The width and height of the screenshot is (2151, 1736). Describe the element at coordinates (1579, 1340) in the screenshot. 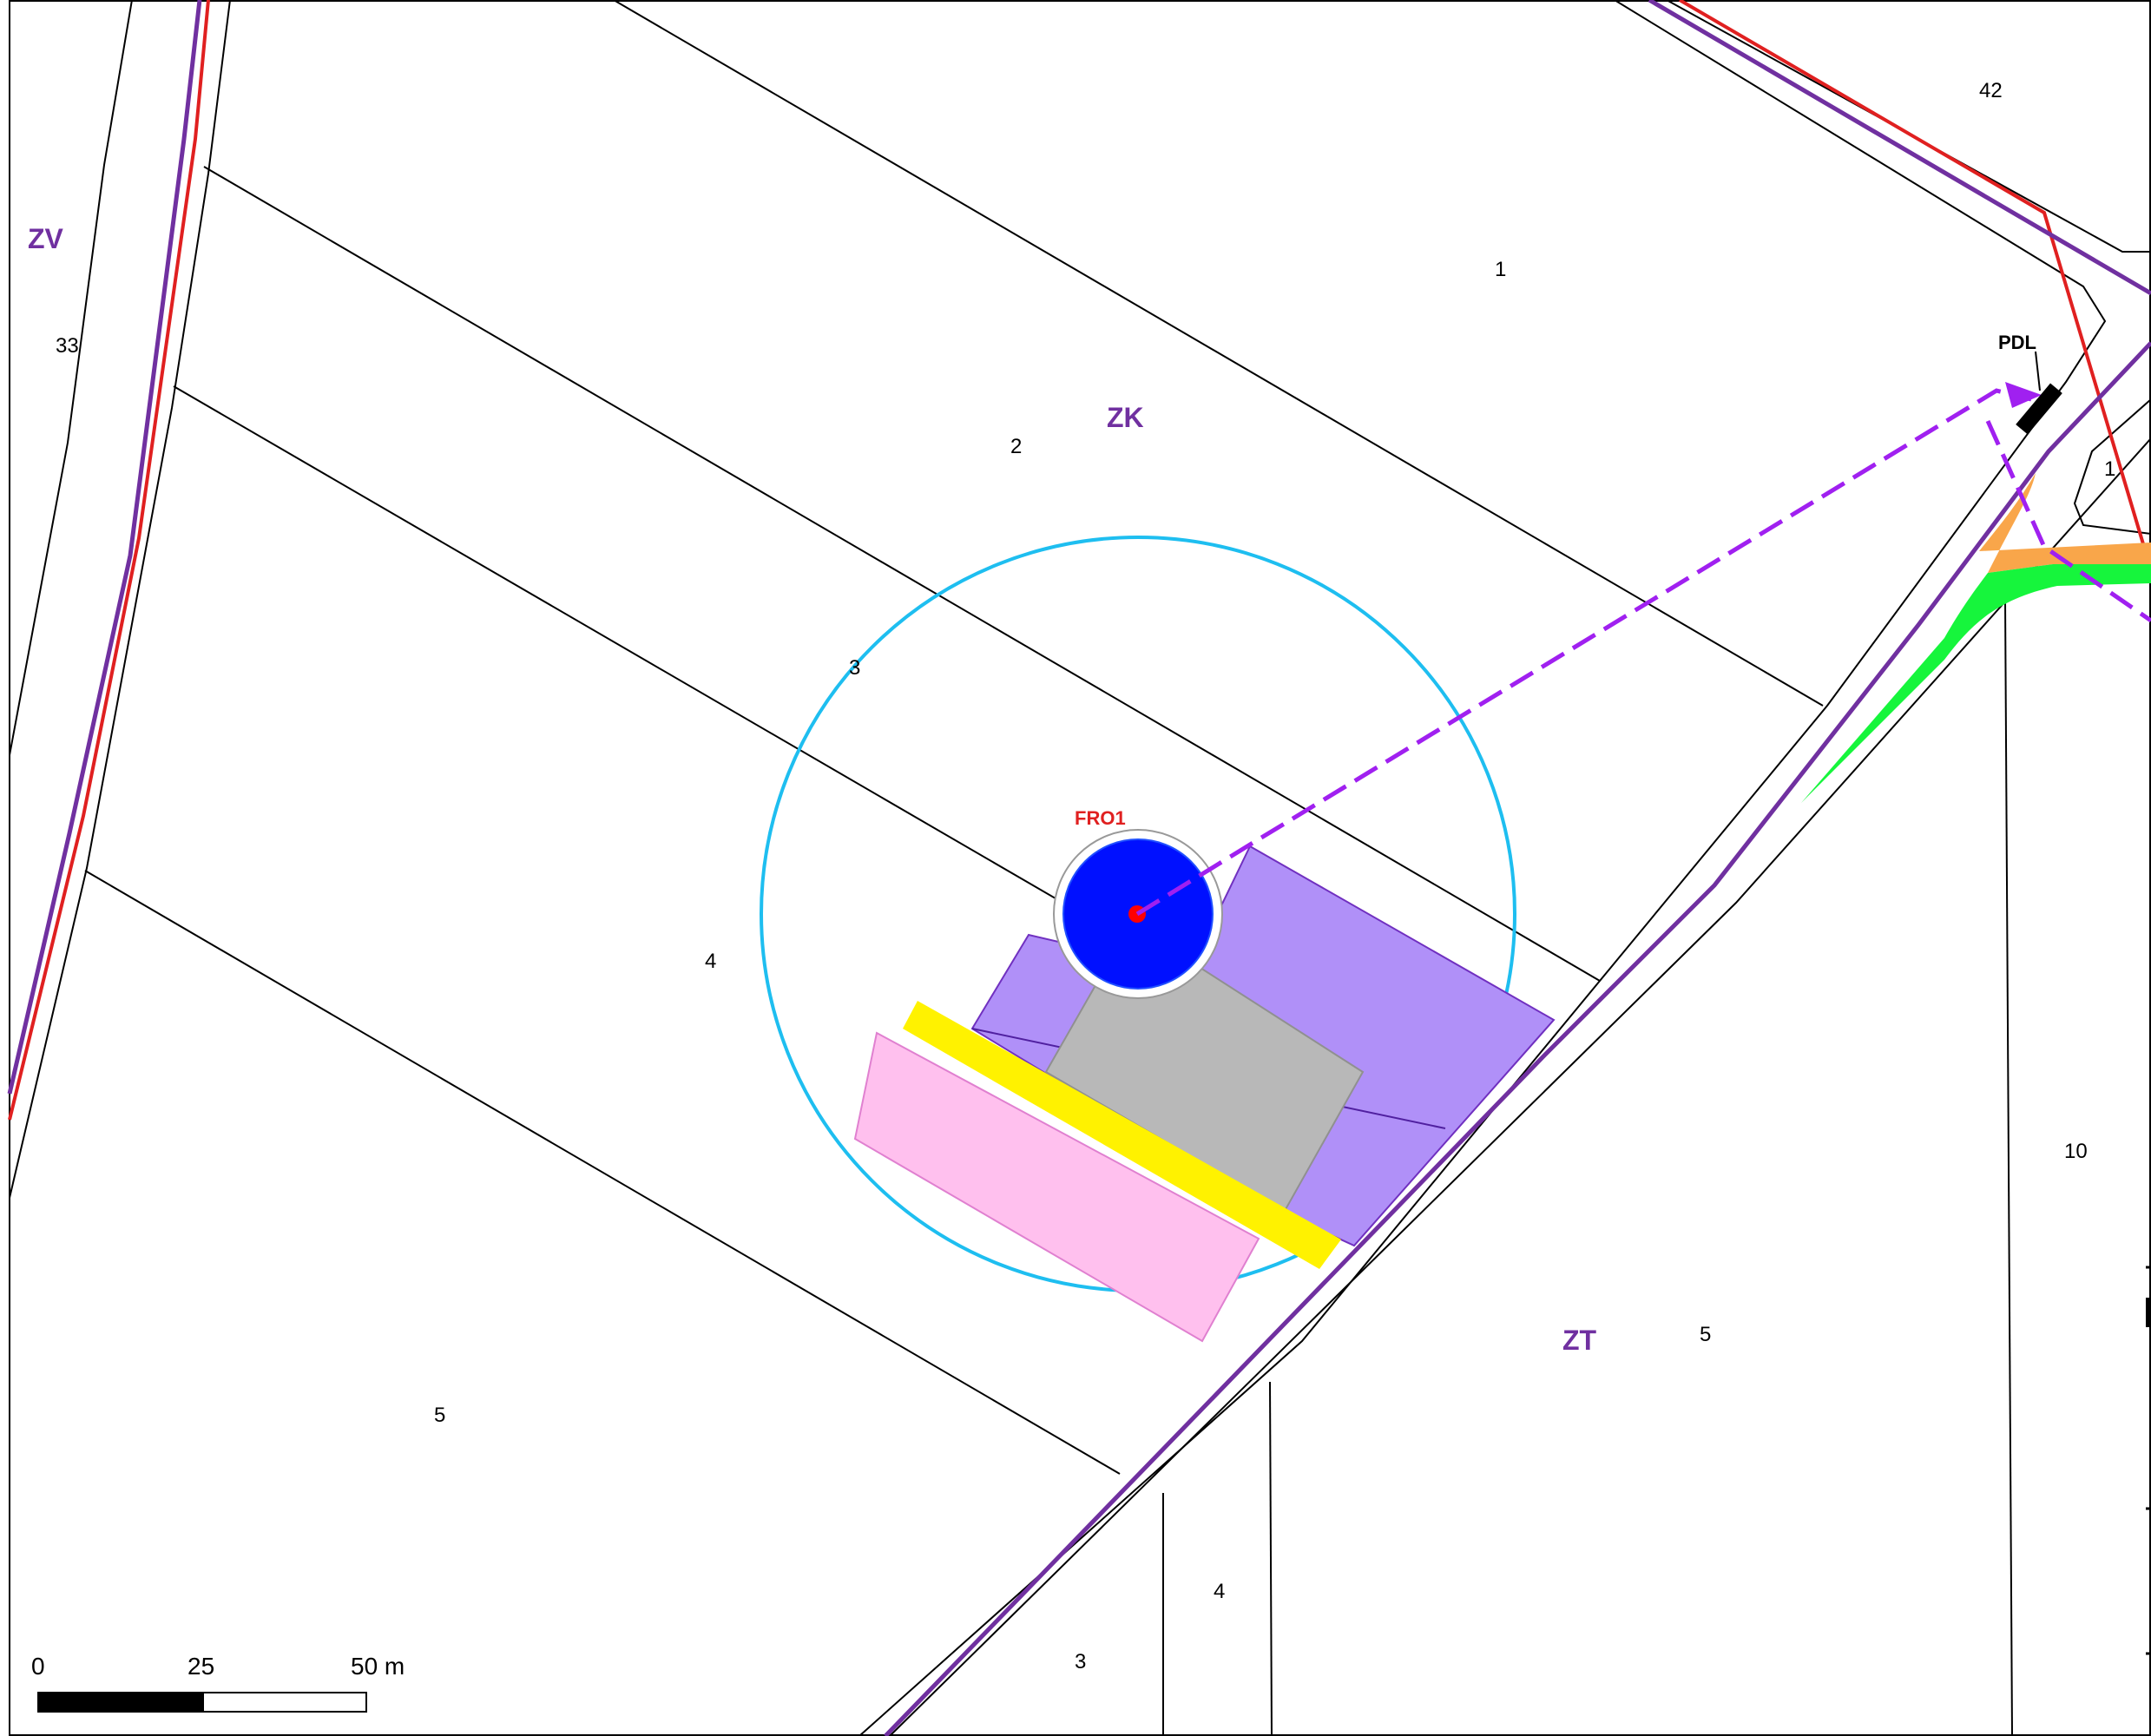

I see `zone-label-zt: ZT` at that location.